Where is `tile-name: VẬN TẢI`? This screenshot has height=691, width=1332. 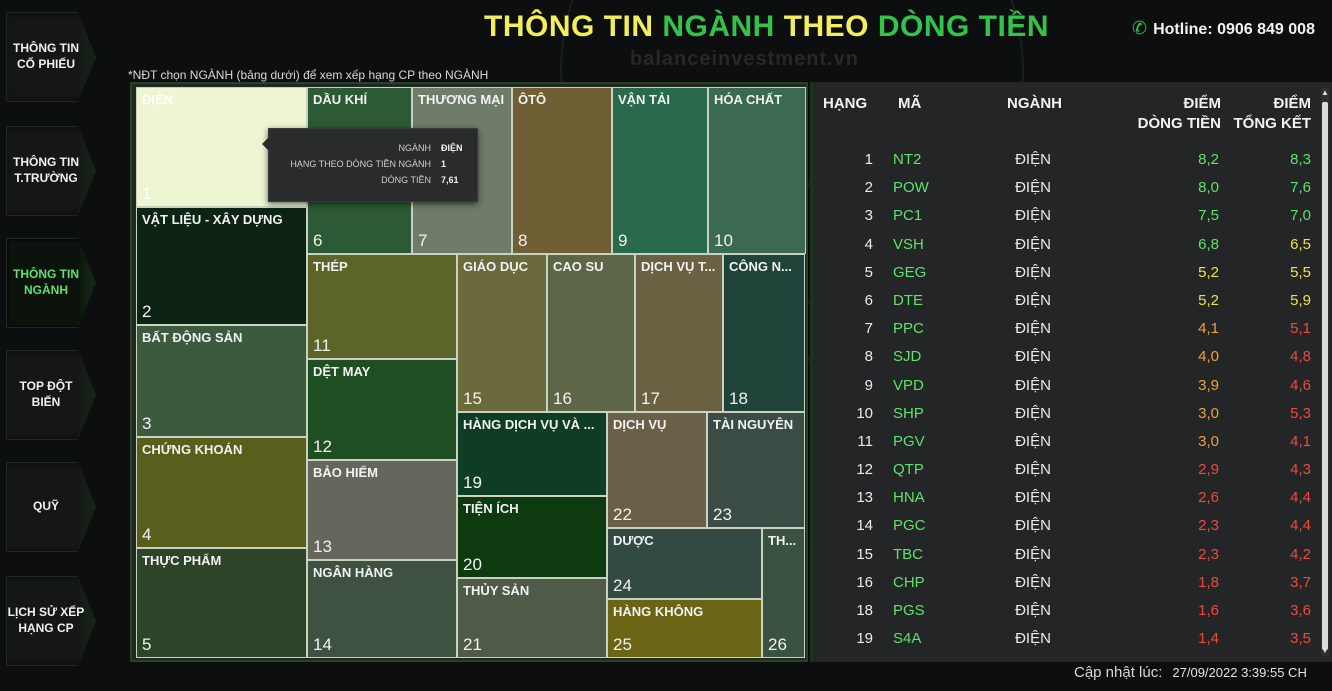 tile-name: VẬN TẢI is located at coordinates (644, 99).